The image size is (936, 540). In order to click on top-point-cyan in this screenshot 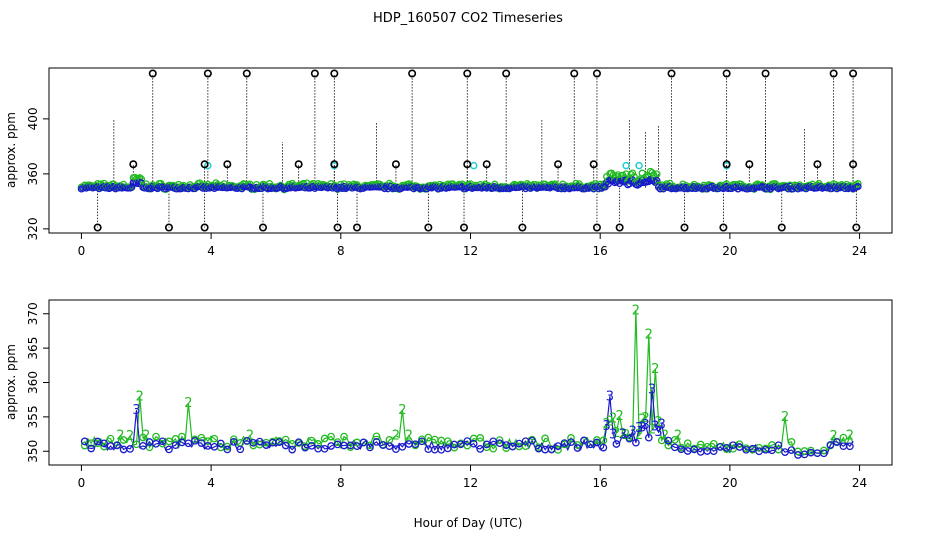, I will do `click(473, 165)`.